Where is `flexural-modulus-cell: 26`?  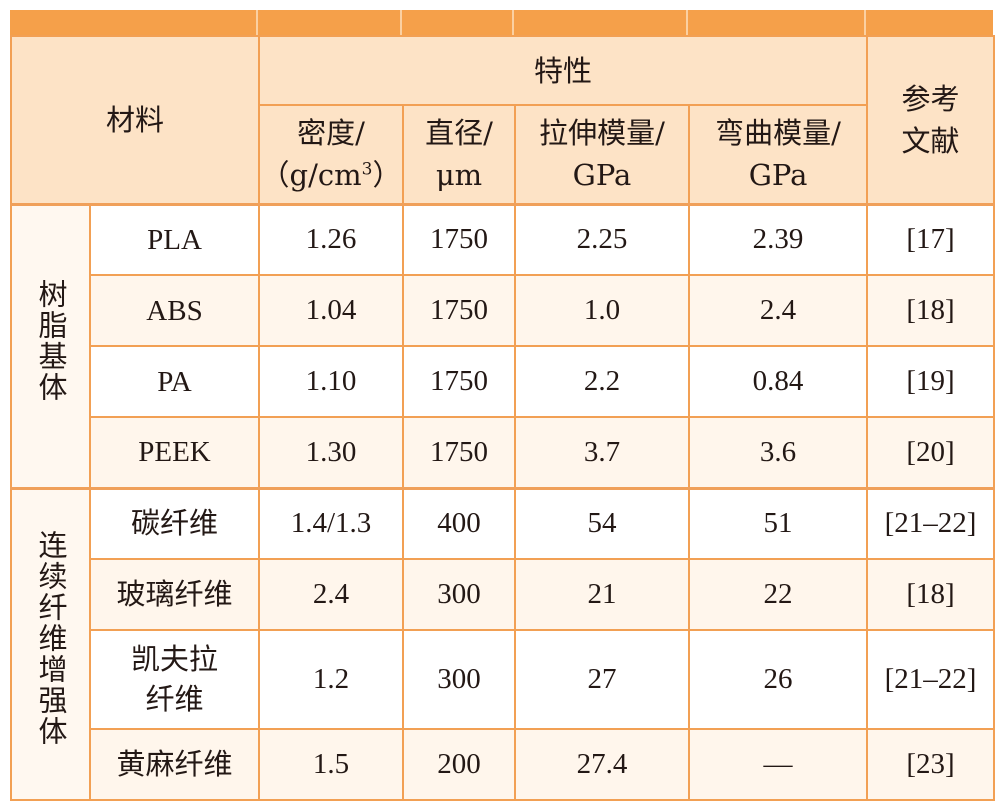 flexural-modulus-cell: 26 is located at coordinates (778, 679).